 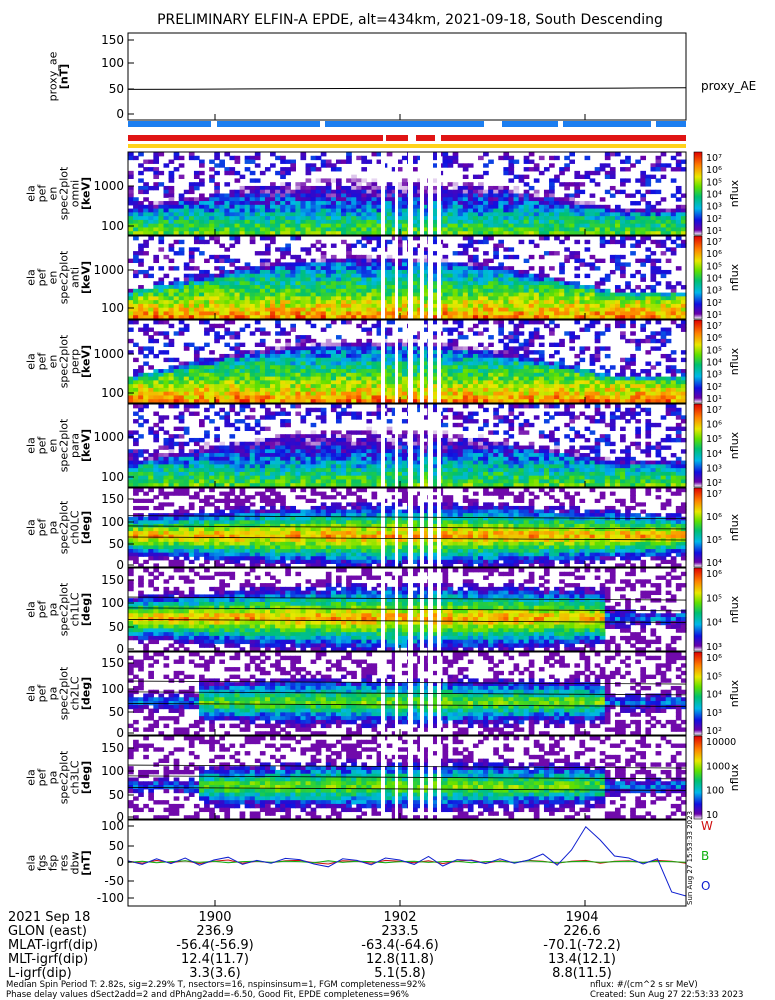 I want to click on colorbar-tick-label: 10⁵, so click(x=714, y=182).